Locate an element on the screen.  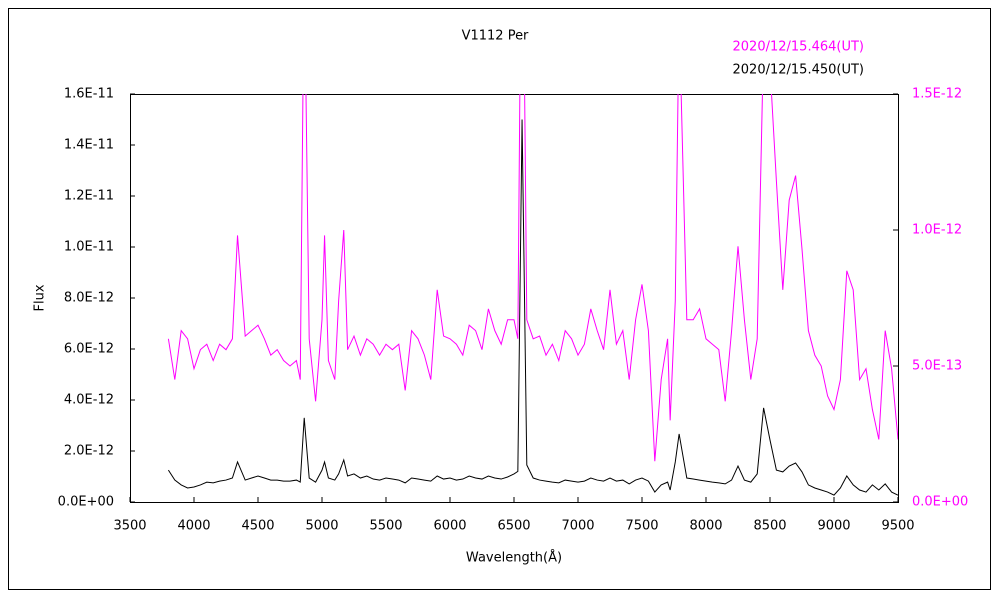
x-tick-label: 7000 is located at coordinates (577, 526).